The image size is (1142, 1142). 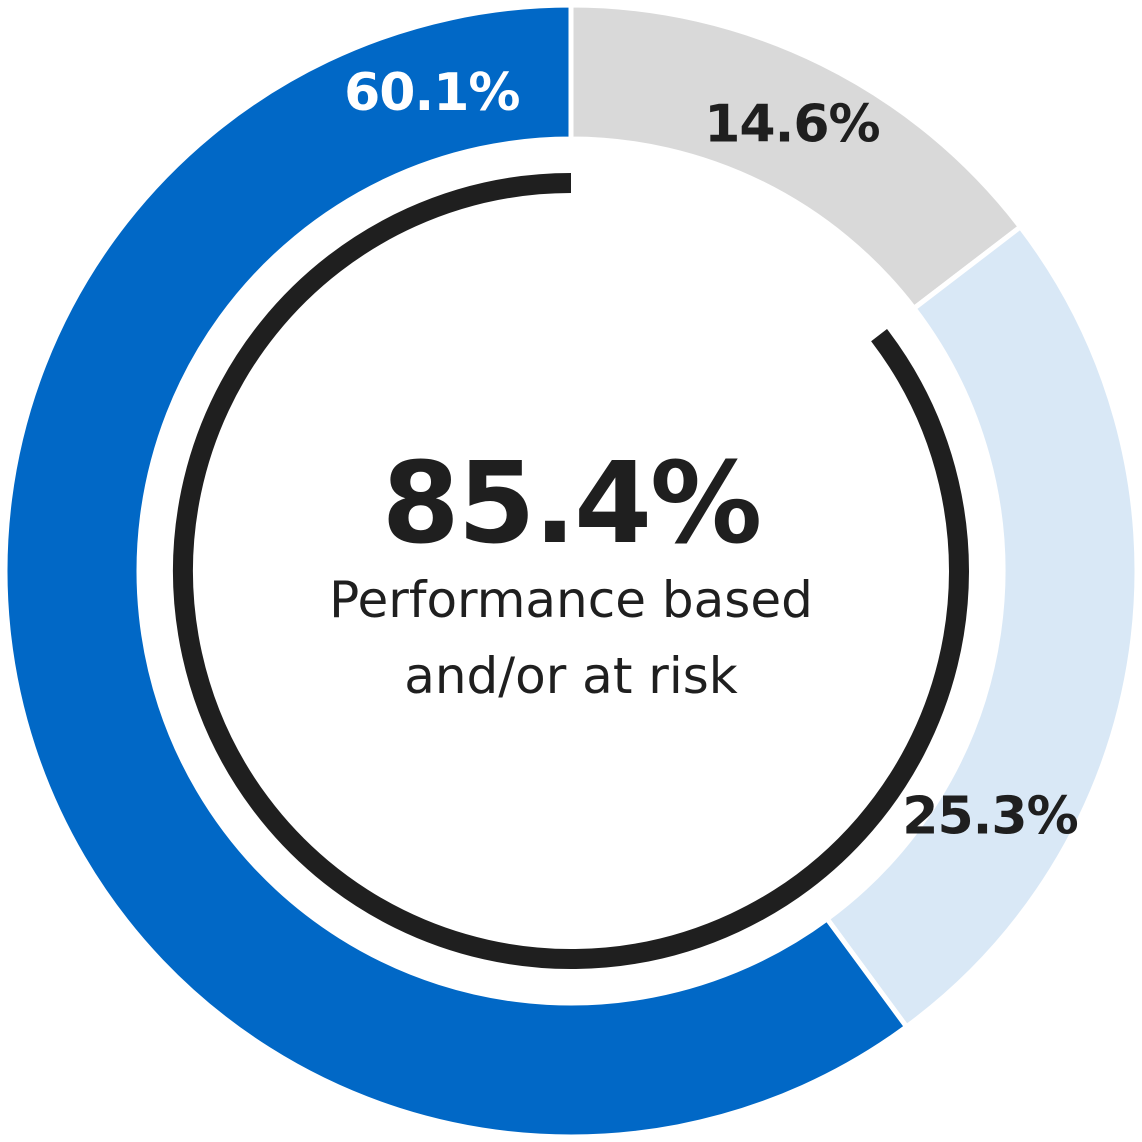 I want to click on slice-label-2: 25.3%, so click(x=989, y=816).